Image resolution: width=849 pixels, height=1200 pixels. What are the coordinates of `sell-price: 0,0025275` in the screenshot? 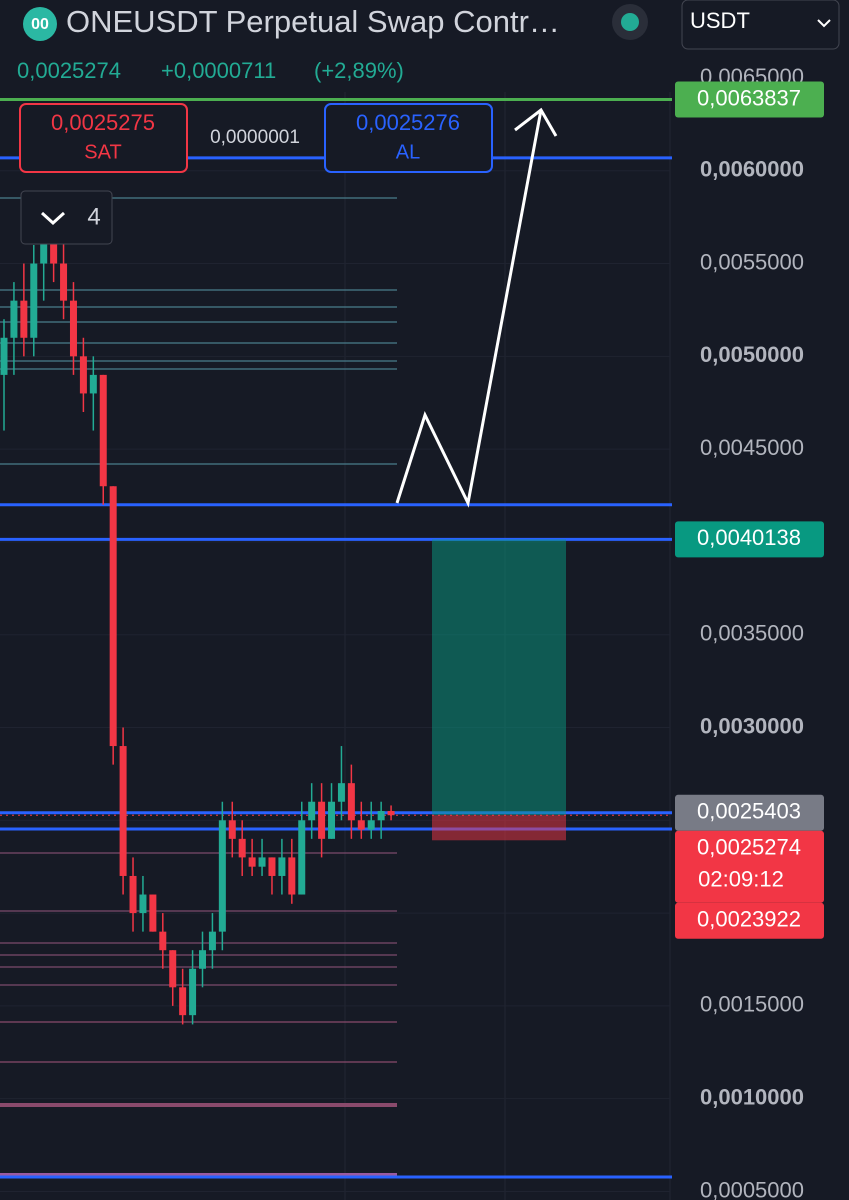 It's located at (103, 122).